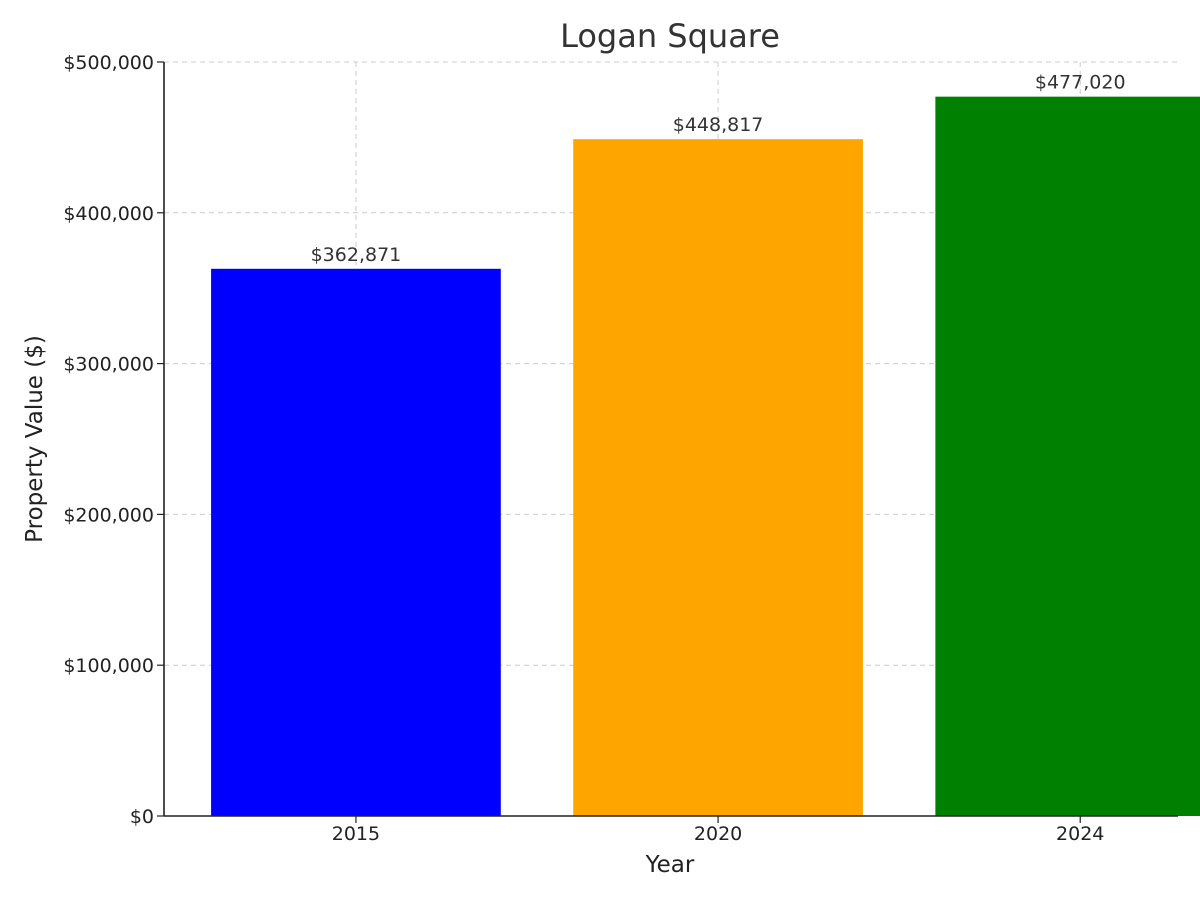 The image size is (1200, 900). Describe the element at coordinates (670, 36) in the screenshot. I see `chart-title: Logan Square` at that location.